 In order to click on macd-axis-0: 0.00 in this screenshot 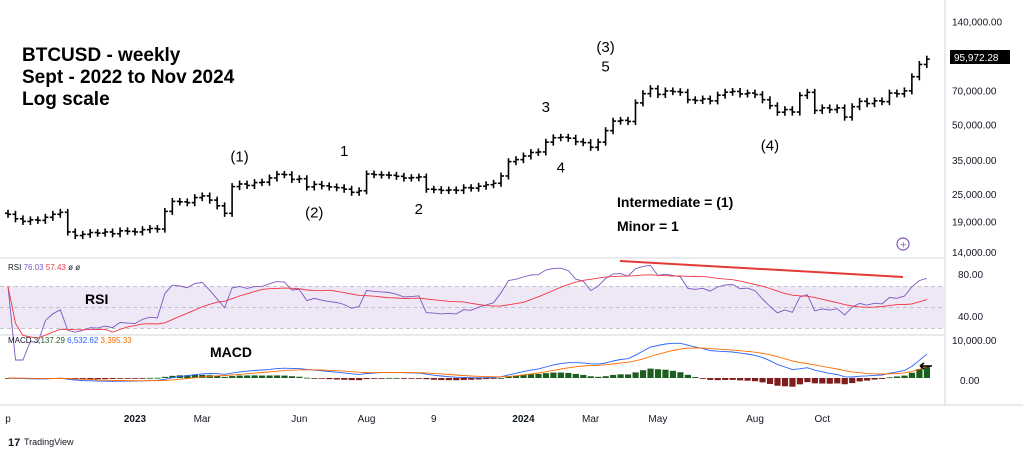, I will do `click(970, 381)`.